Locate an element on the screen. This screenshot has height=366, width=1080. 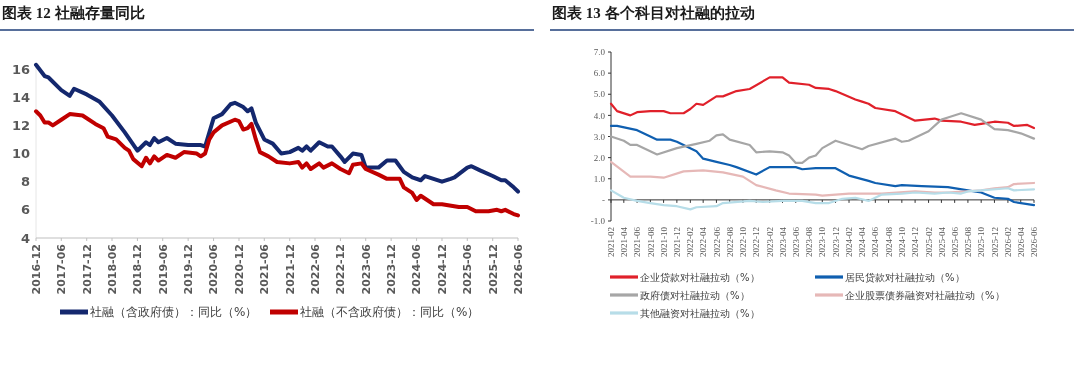
legend-label: 政府债对社融拉动（%） is located at coordinates (695, 295).